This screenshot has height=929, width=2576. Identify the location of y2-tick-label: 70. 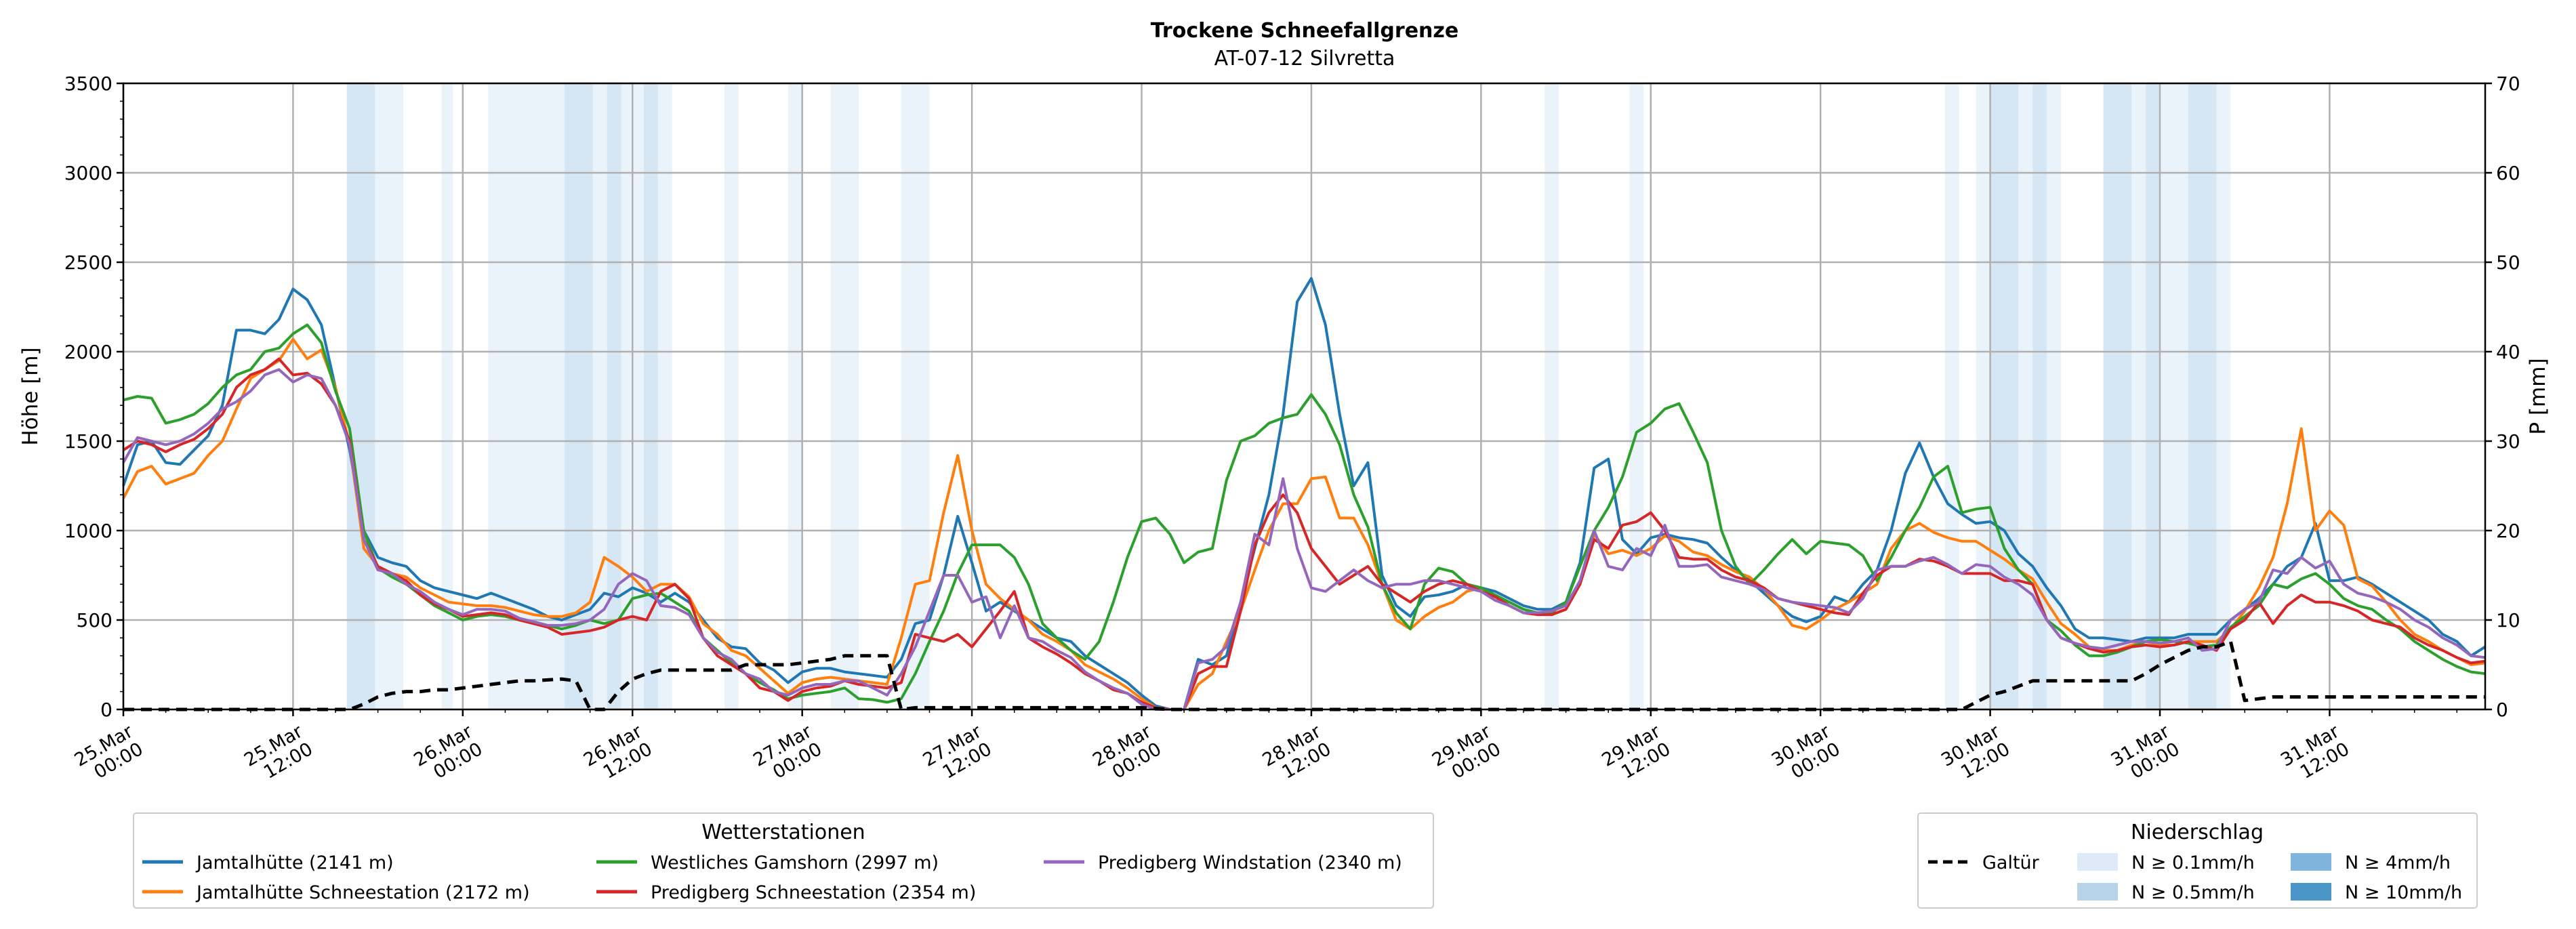
(2508, 84).